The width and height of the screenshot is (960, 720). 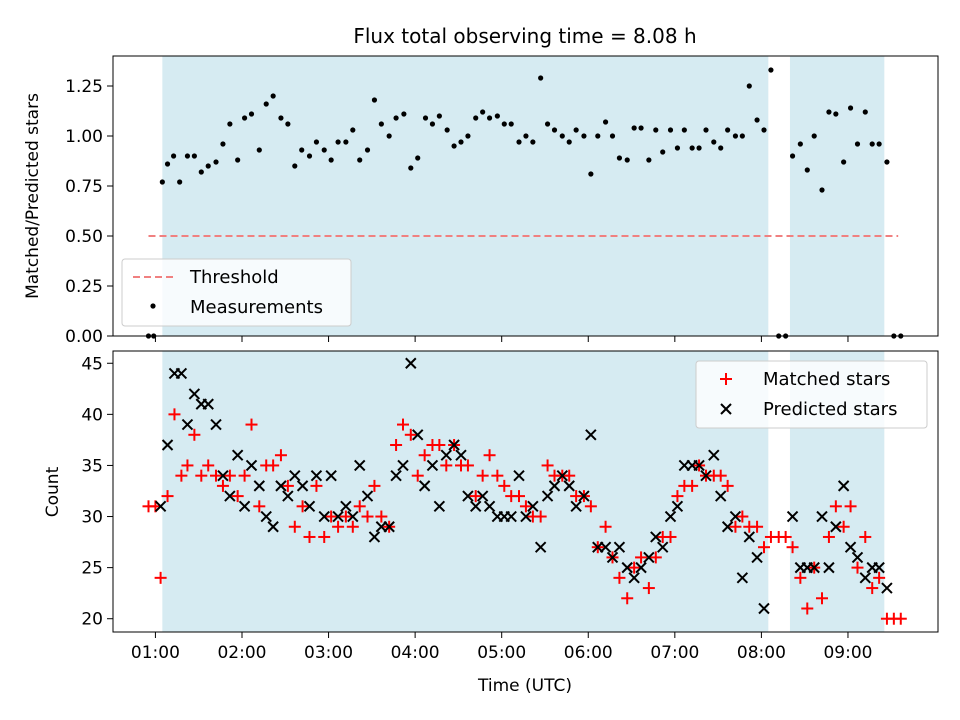 I want to click on legend-measurements-label: Measurements, so click(x=256, y=307).